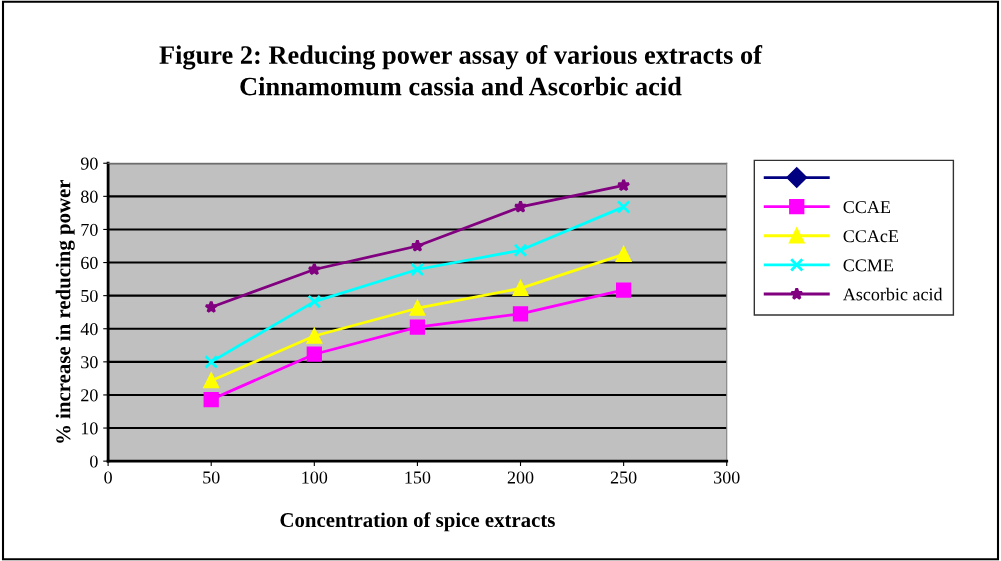 Image resolution: width=1001 pixels, height=561 pixels. I want to click on x-tick-label: 300, so click(727, 477).